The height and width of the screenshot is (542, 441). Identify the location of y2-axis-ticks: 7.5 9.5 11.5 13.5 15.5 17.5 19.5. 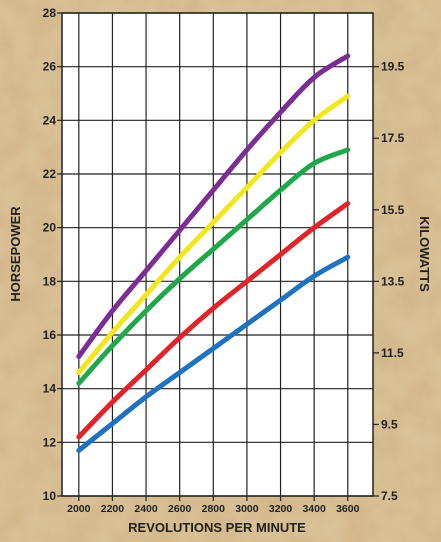
(389, 281).